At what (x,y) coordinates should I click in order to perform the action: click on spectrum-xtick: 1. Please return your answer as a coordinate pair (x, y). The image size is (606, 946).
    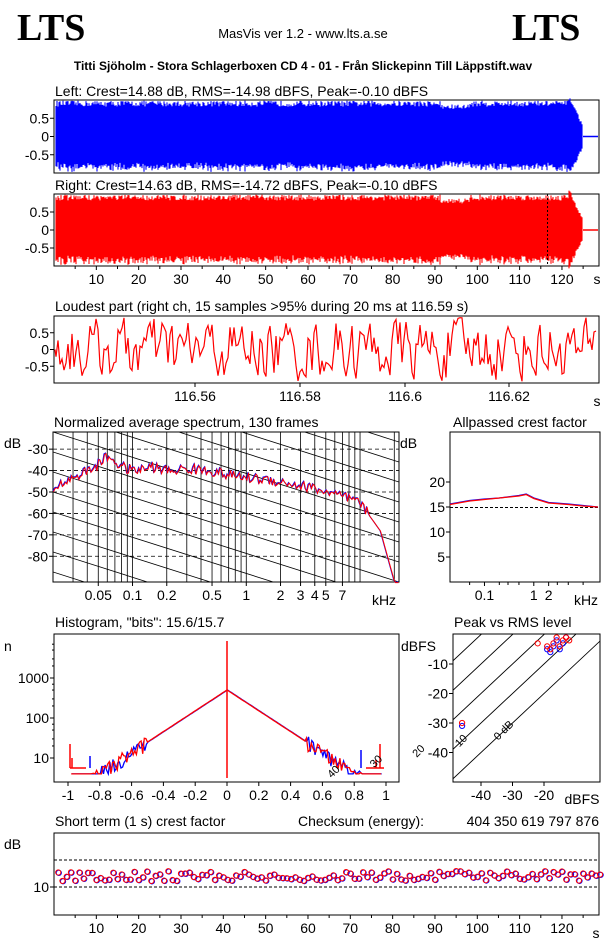
    Looking at the image, I should click on (246, 595).